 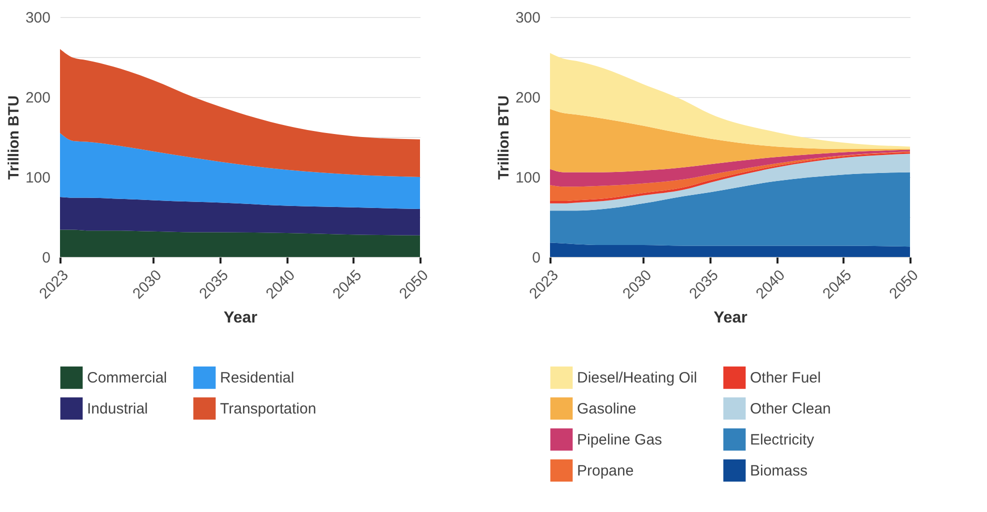 I want to click on legend-label: Other Clean, so click(x=790, y=409).